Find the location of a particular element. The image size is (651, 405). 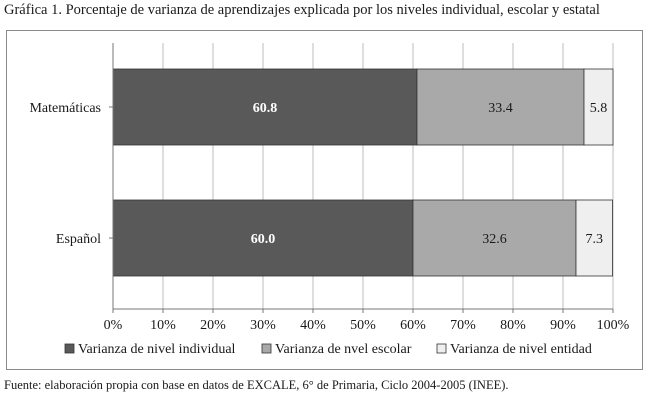

x-tick-label: 100% is located at coordinates (613, 325).